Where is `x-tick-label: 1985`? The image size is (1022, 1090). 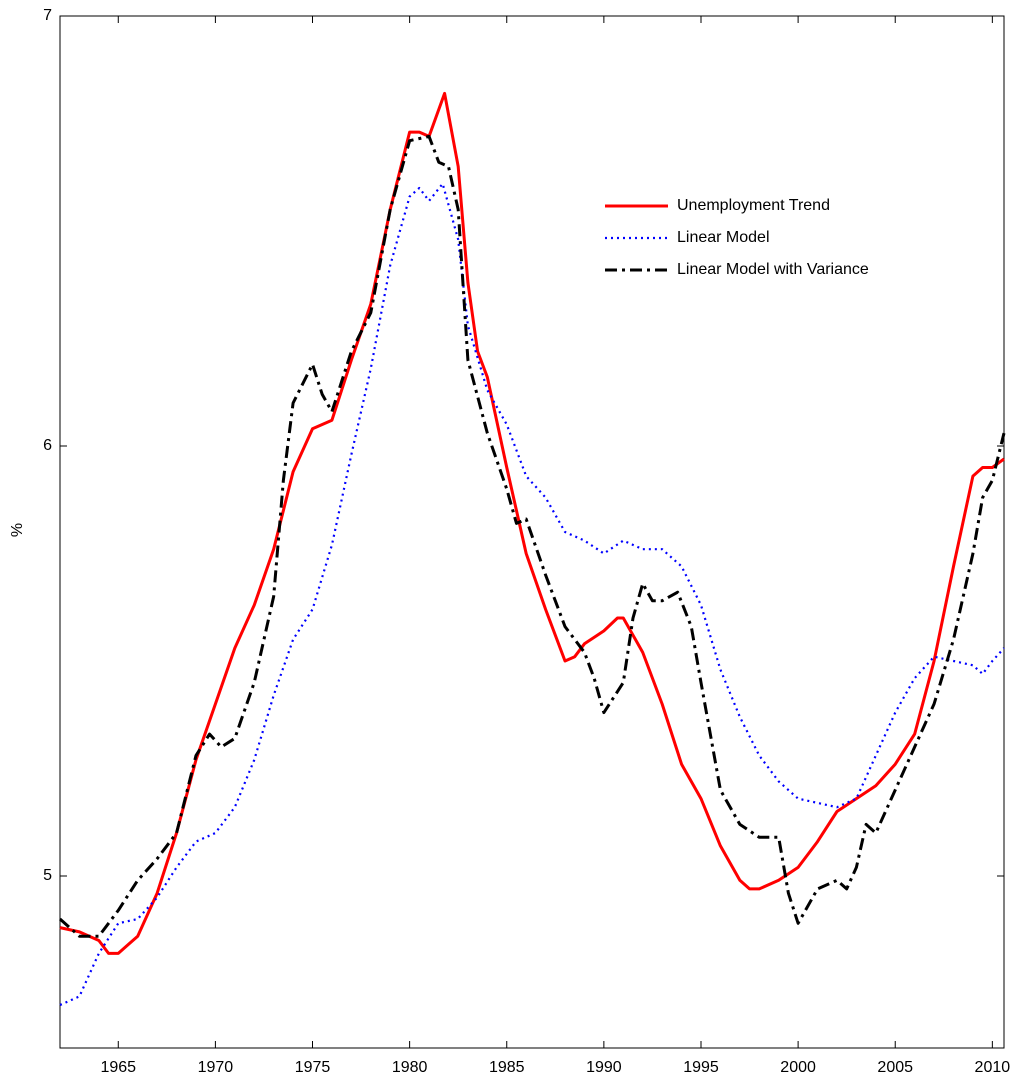
x-tick-label: 1985 is located at coordinates (507, 1067).